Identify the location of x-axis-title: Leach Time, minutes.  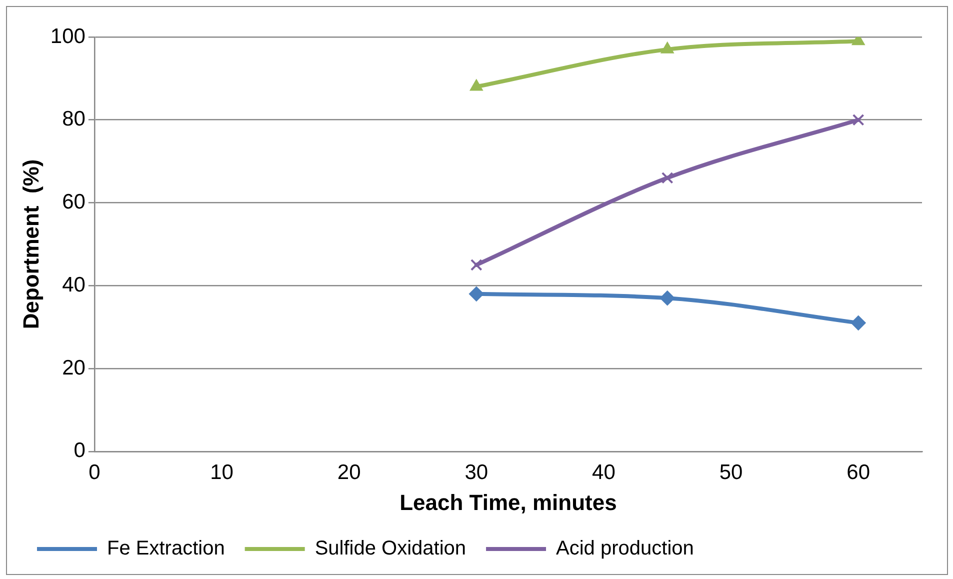
(508, 502).